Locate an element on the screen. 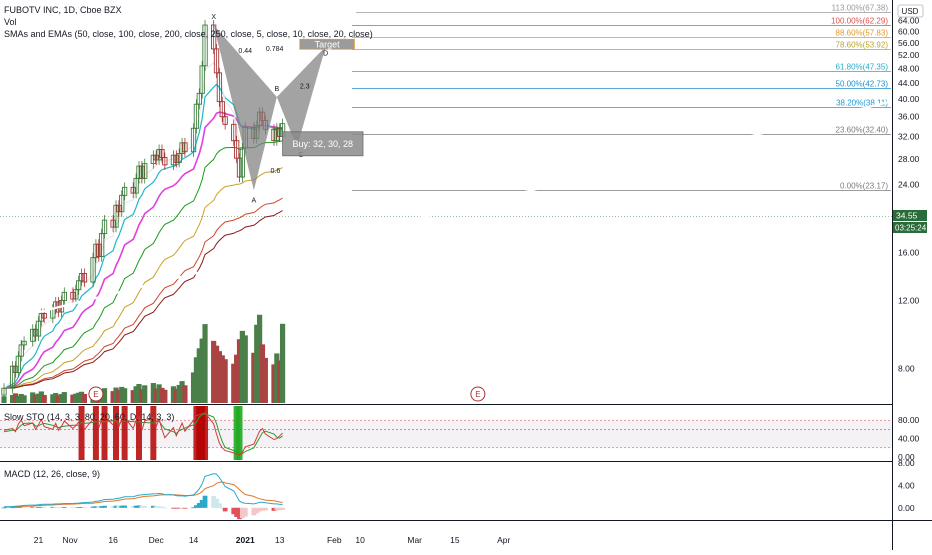  fib-level-label: 88.60%(57.83) is located at coordinates (862, 33).